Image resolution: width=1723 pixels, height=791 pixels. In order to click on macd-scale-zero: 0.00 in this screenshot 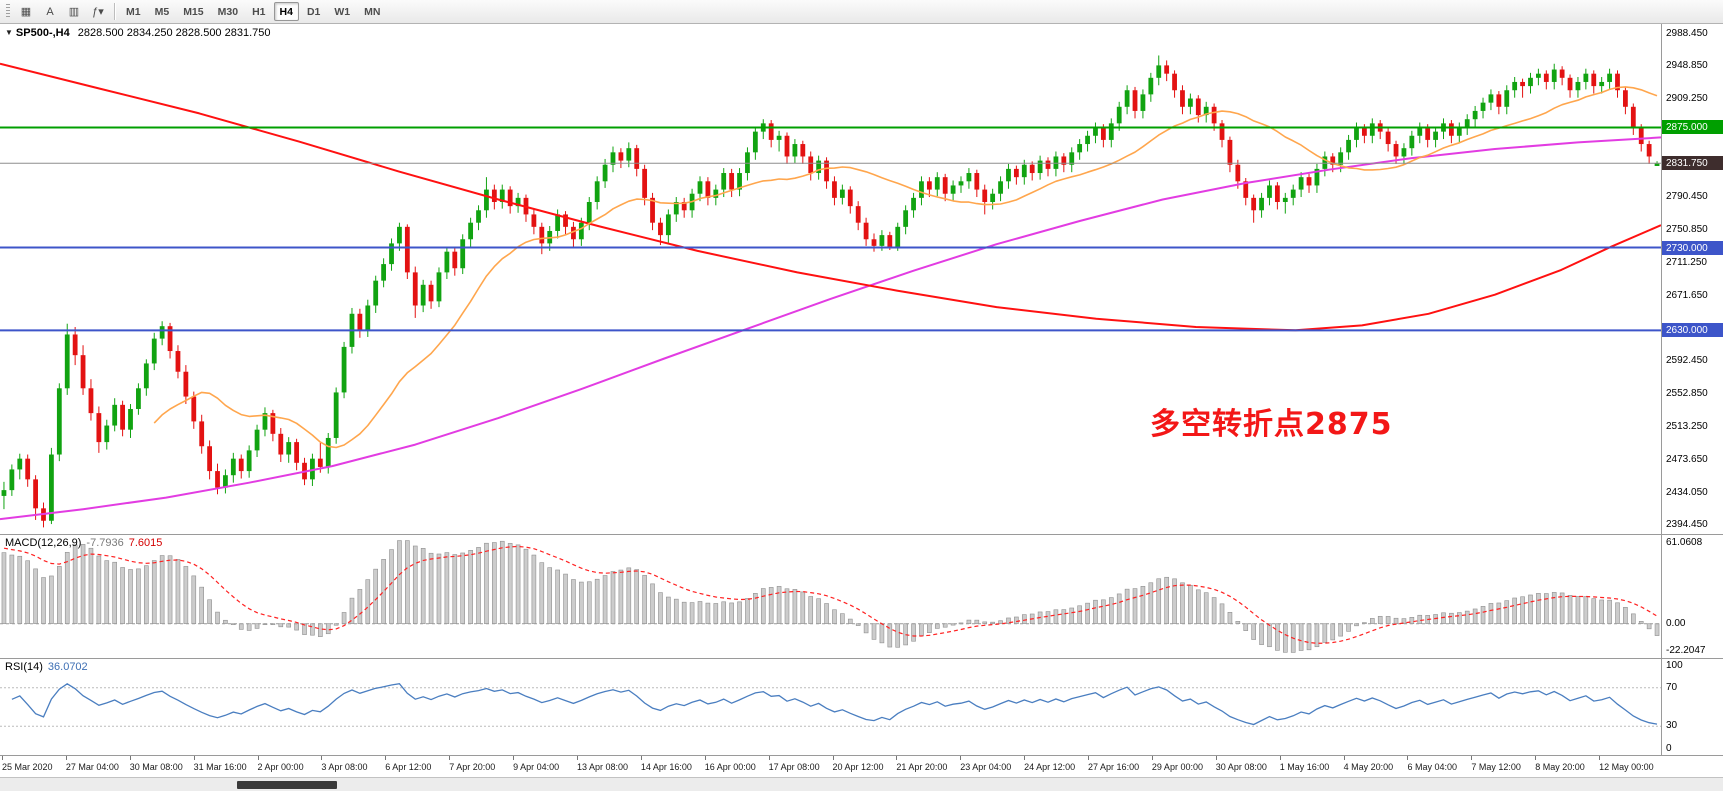, I will do `click(1676, 623)`.